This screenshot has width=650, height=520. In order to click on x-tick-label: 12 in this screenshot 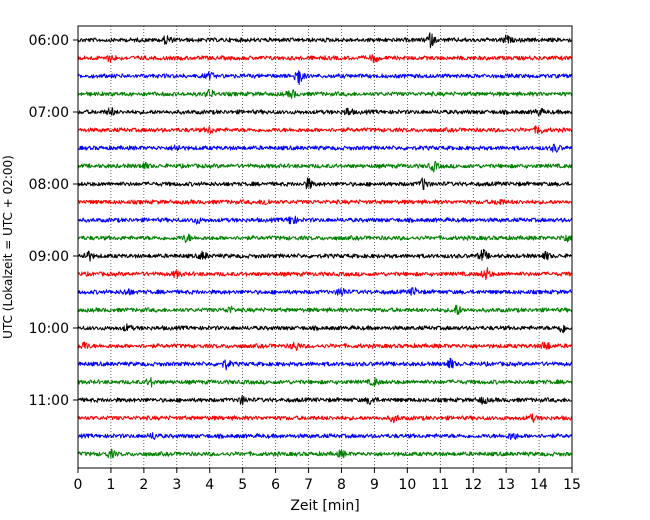, I will do `click(473, 485)`.